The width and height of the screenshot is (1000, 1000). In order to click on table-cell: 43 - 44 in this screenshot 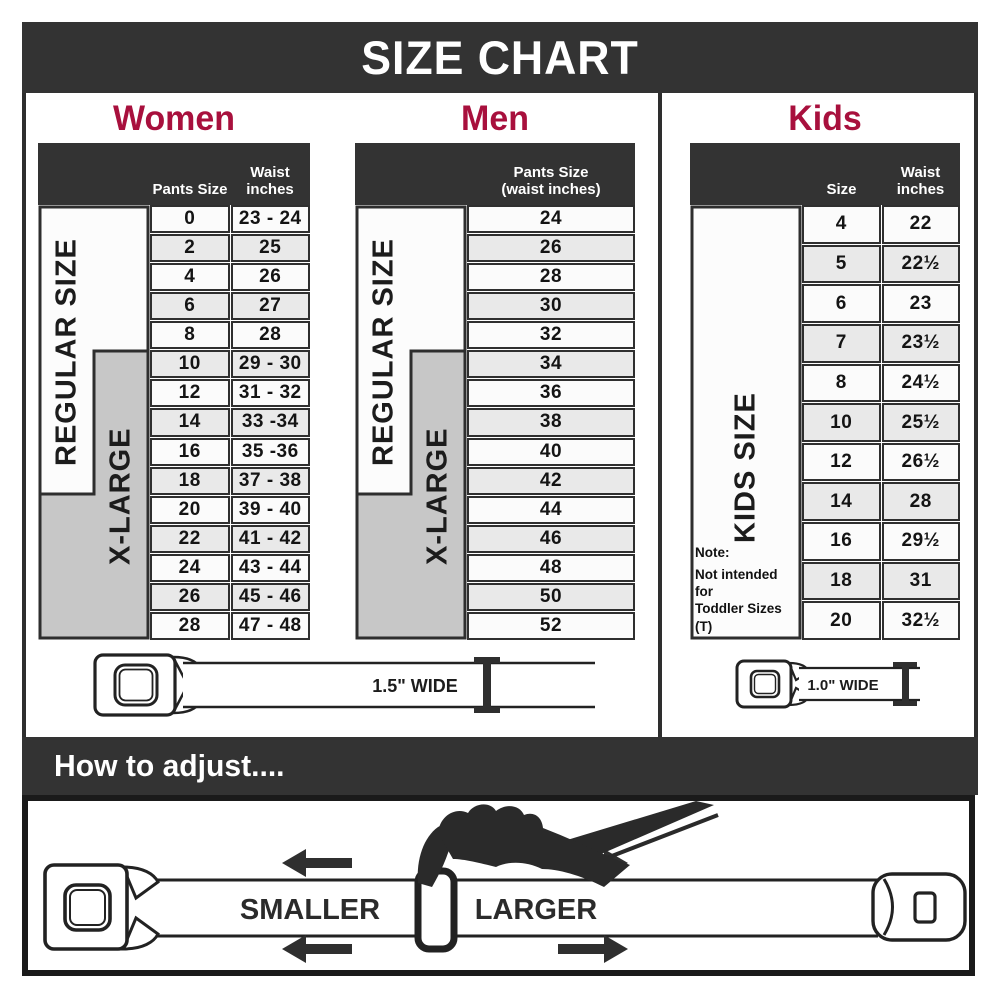, I will do `click(270, 567)`.